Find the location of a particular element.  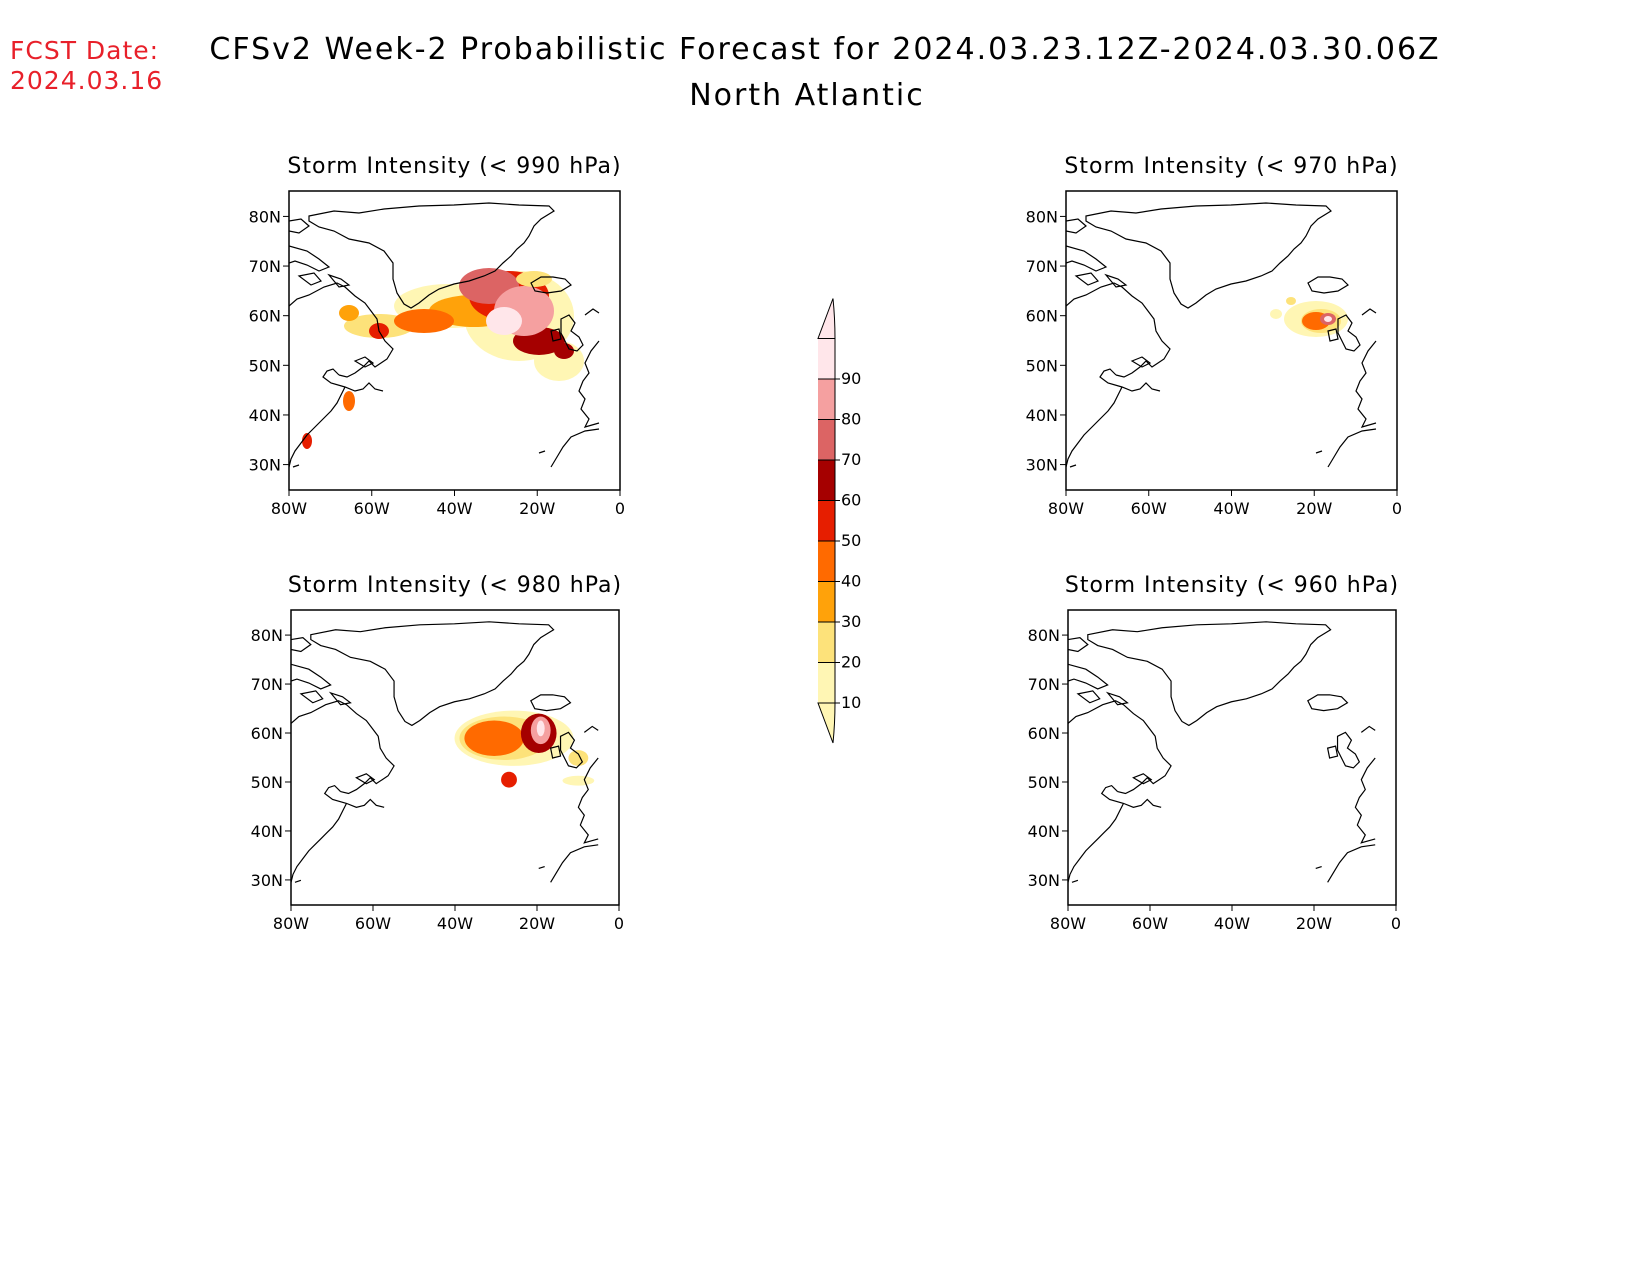

forecast-date-block: FCST Date: 2024.03.16 is located at coordinates (86, 66).